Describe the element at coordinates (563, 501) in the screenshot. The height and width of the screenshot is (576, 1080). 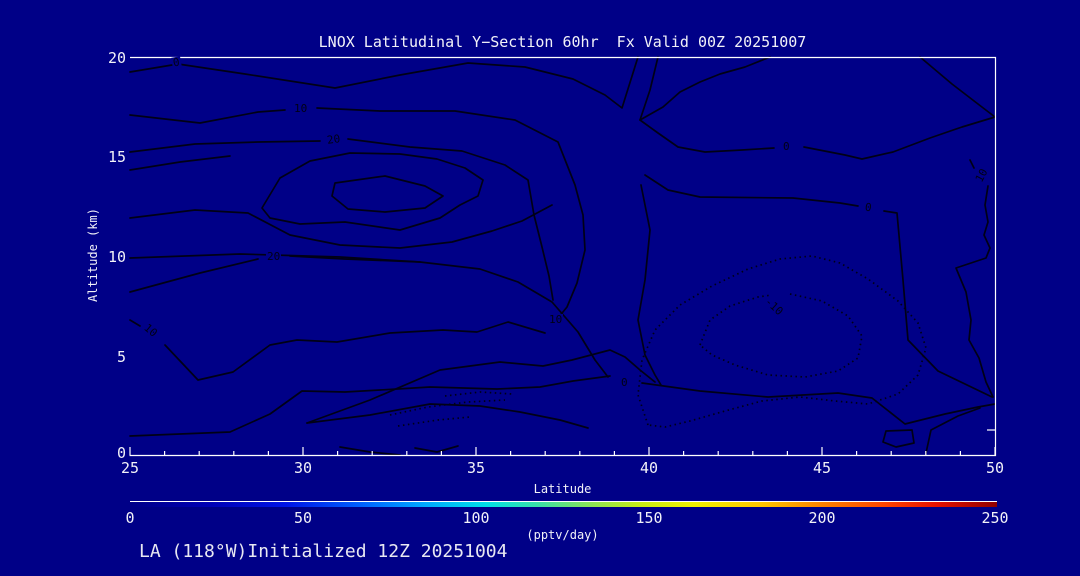
I see `colorbar-axis-line` at that location.